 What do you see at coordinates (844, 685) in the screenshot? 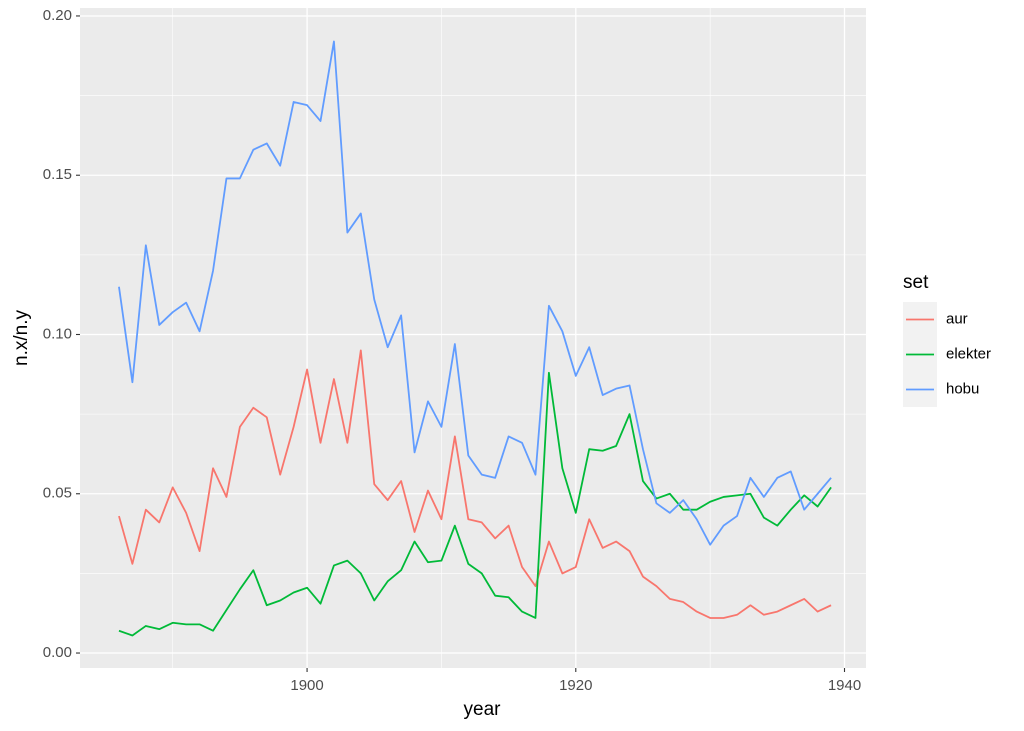
I see `x-tick-label: 1940` at bounding box center [844, 685].